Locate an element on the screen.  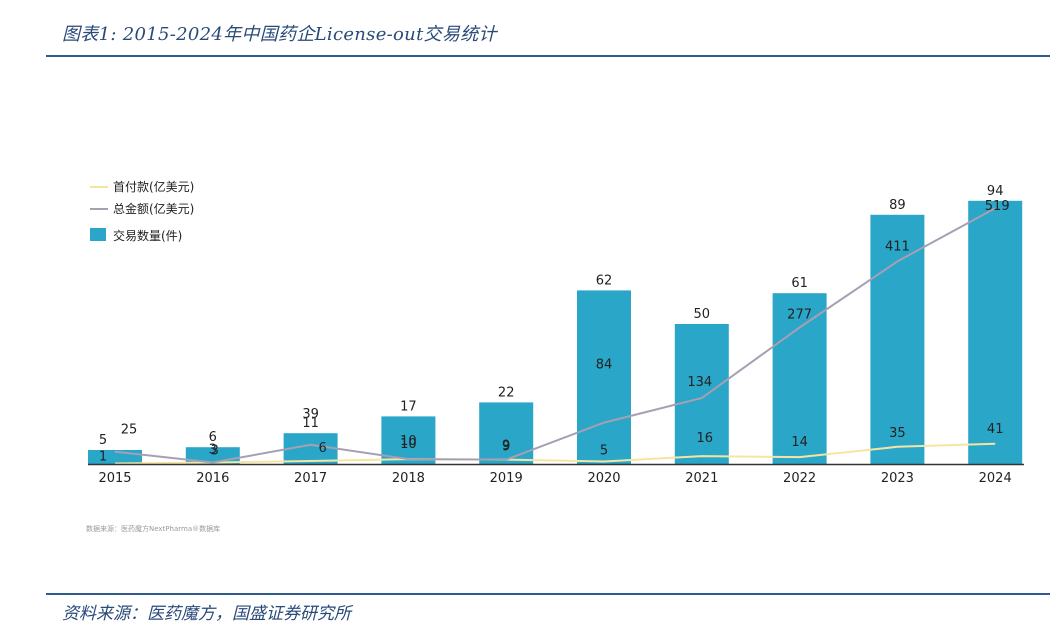
x-tick-2015: 2015 is located at coordinates (114, 478).